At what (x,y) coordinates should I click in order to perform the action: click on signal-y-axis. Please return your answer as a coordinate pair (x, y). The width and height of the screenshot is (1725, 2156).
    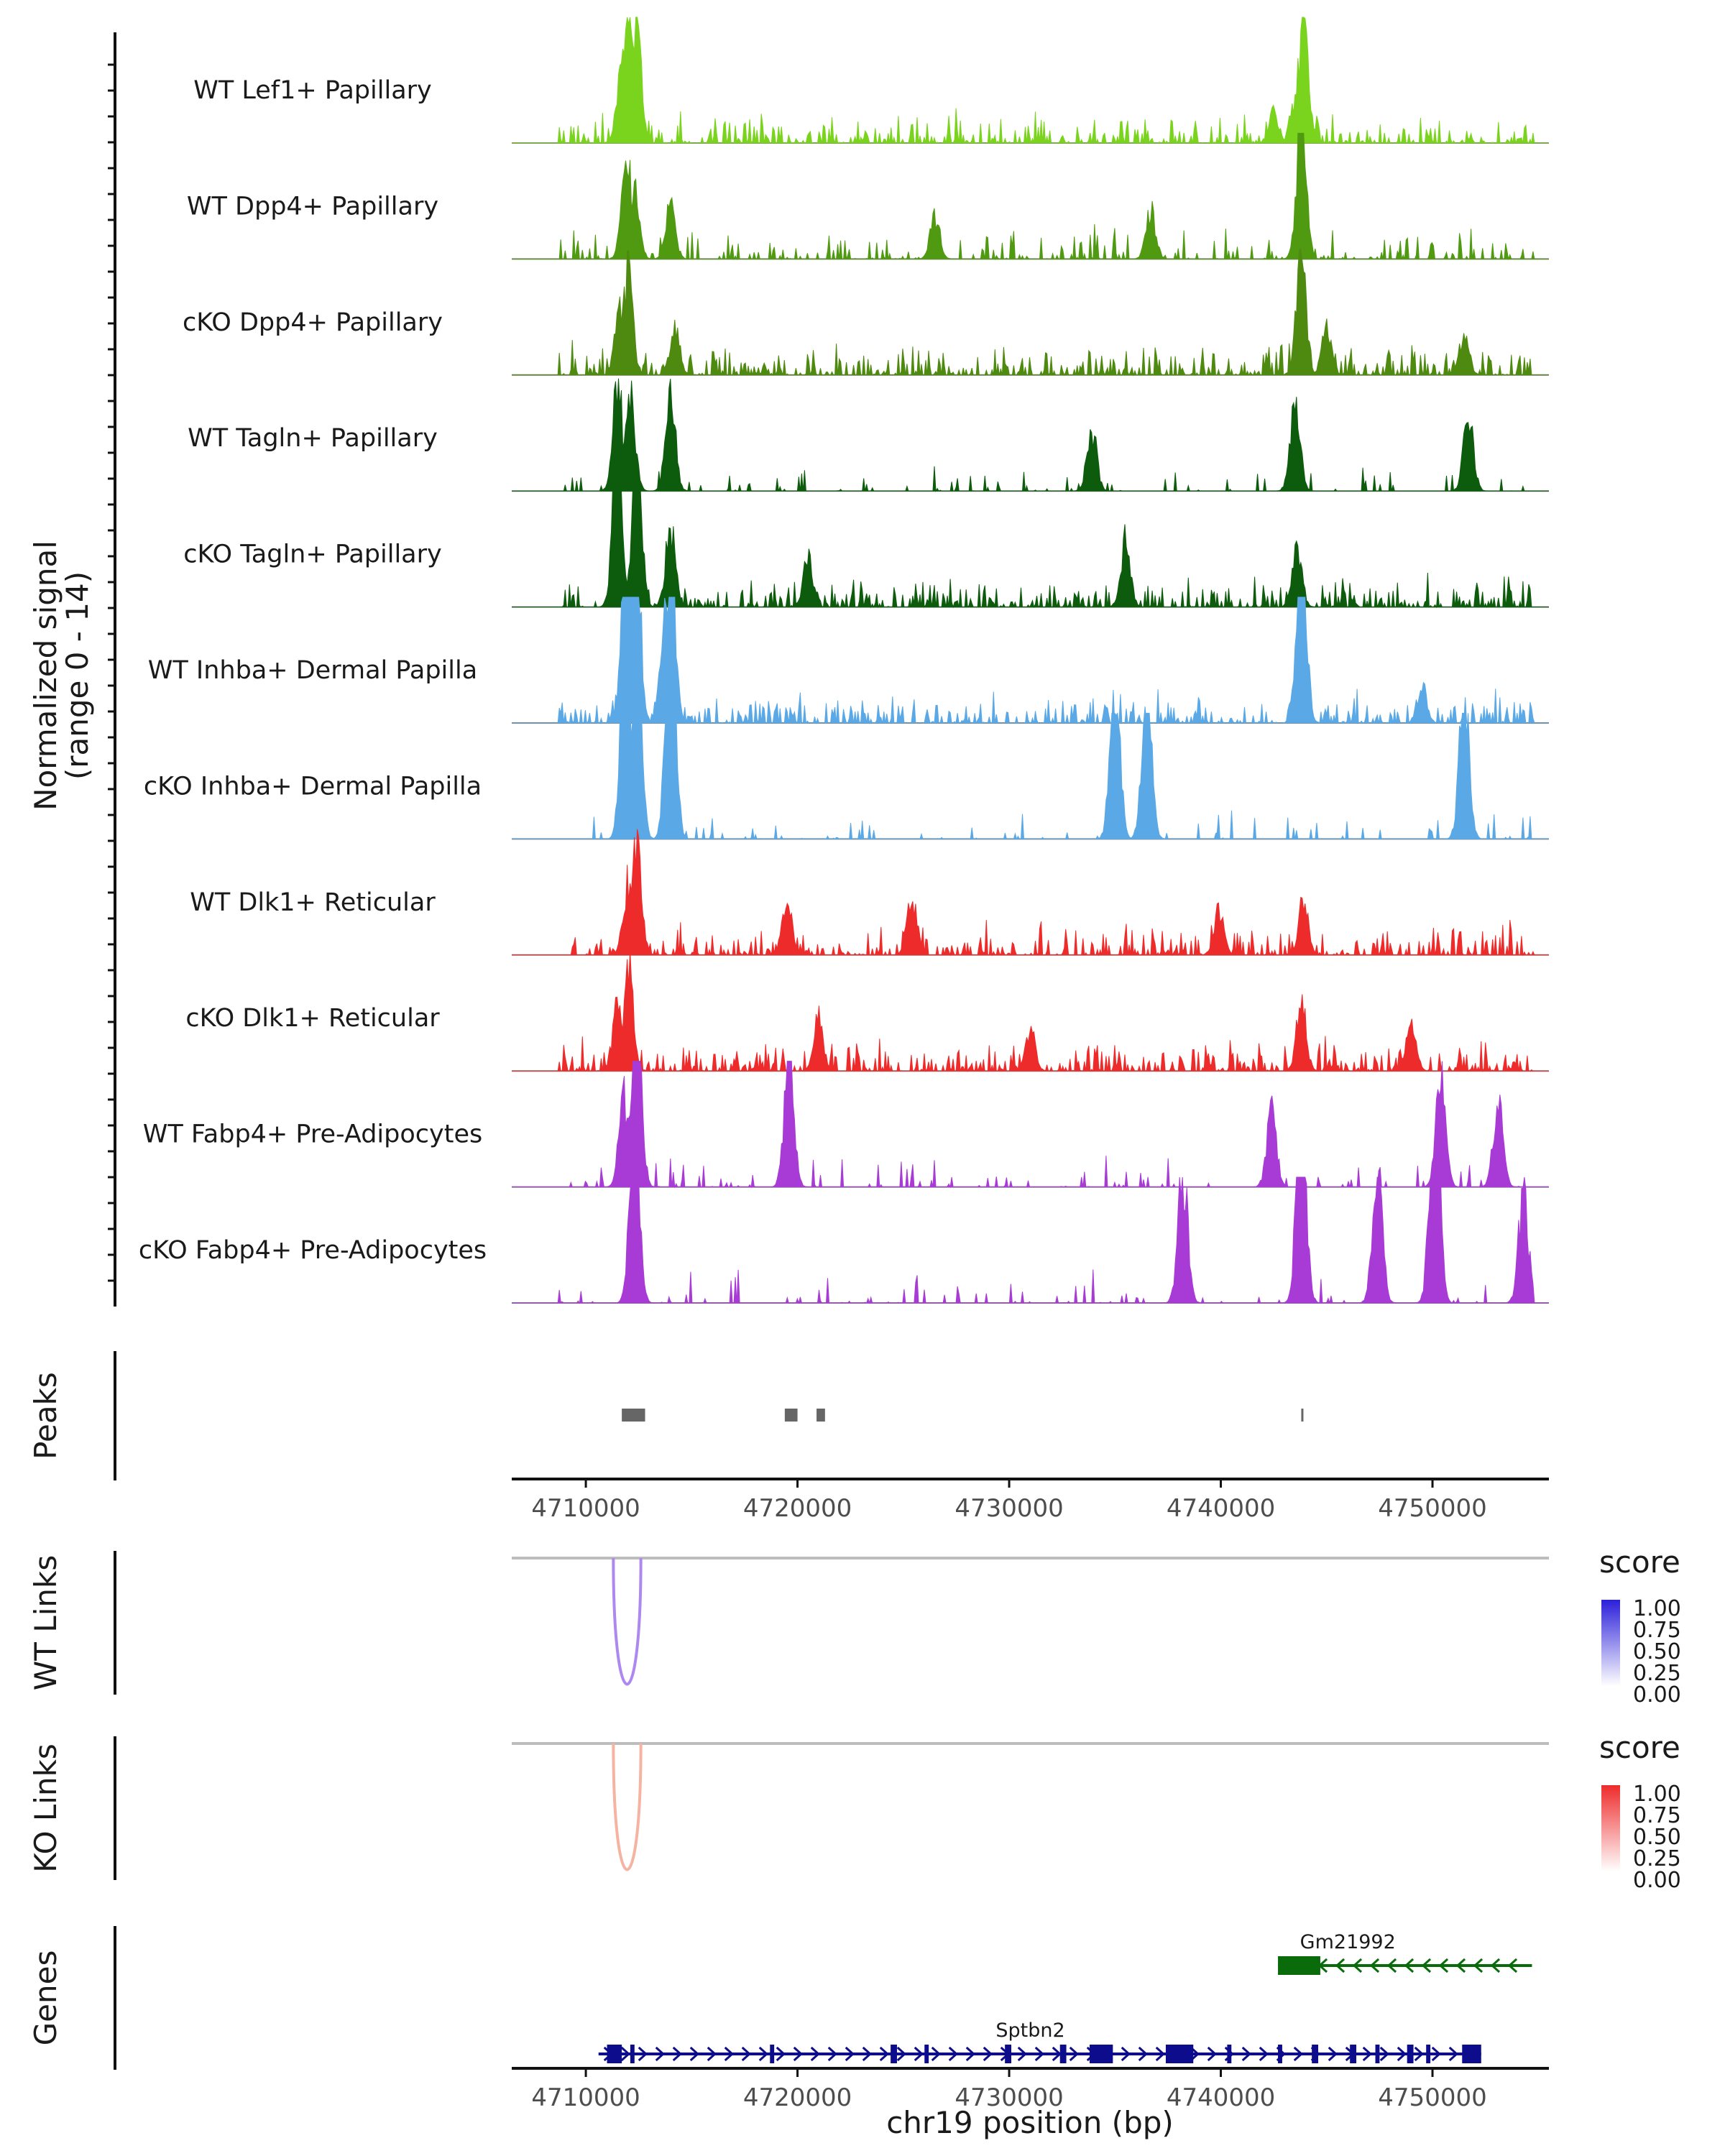
    Looking at the image, I should click on (112, 669).